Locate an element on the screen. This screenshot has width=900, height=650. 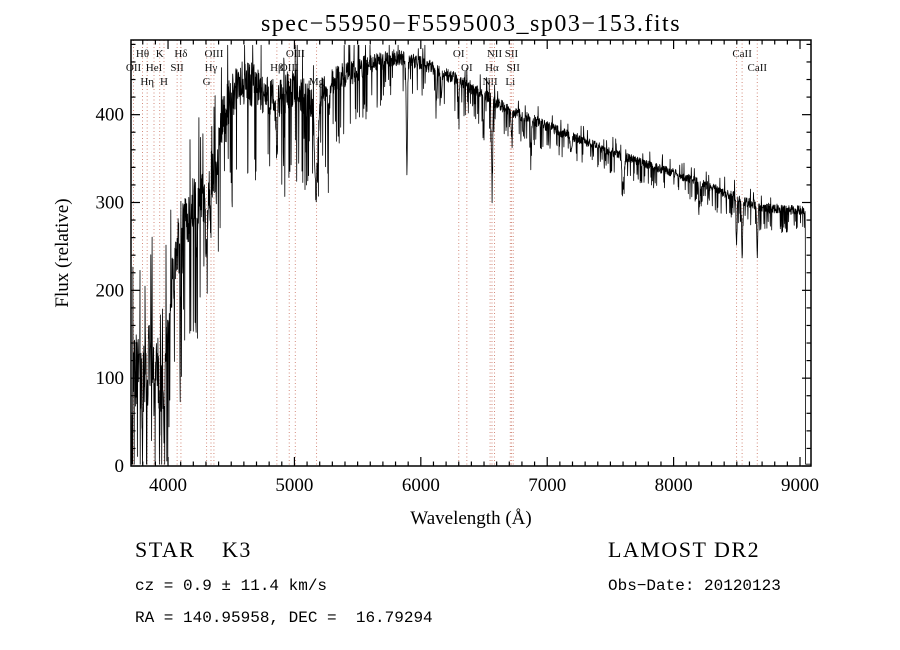
x-tick-label: 7000 is located at coordinates (547, 485).